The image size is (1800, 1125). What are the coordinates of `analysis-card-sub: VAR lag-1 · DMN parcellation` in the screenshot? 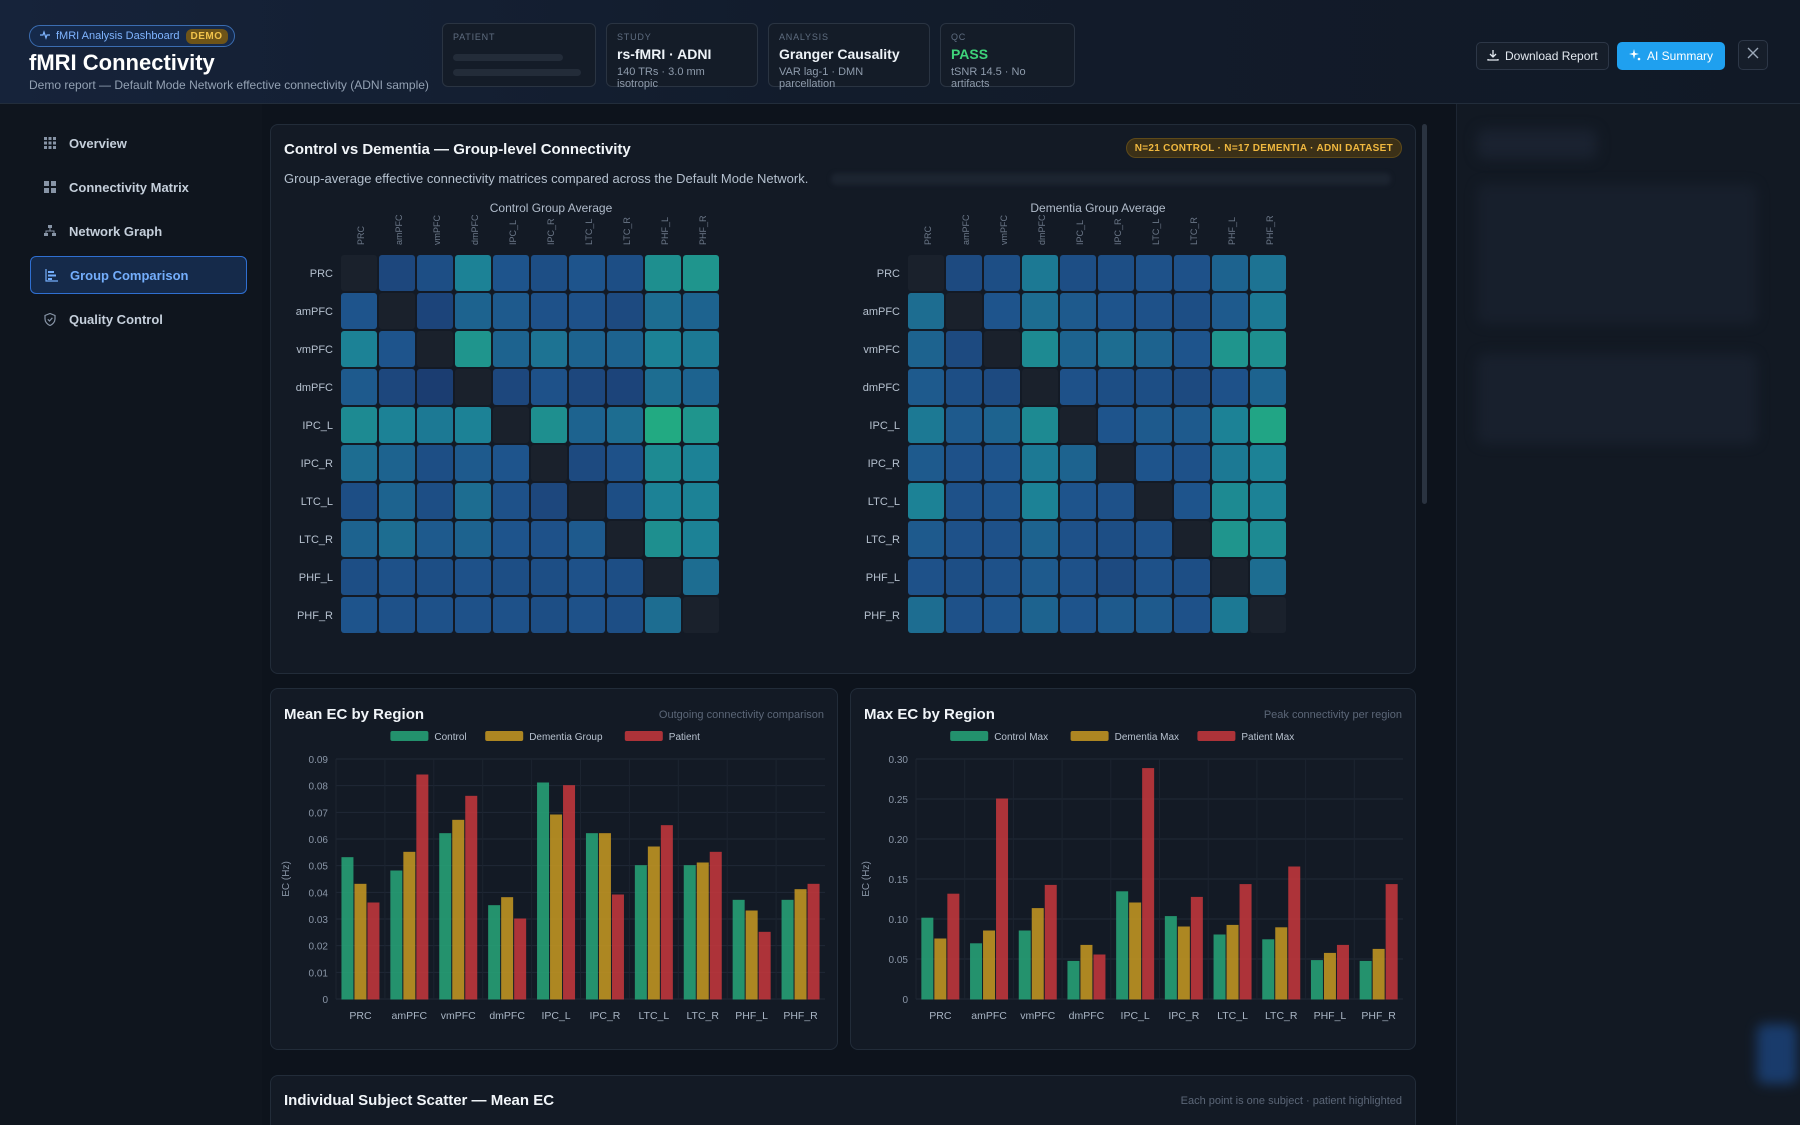 It's located at (821, 78).